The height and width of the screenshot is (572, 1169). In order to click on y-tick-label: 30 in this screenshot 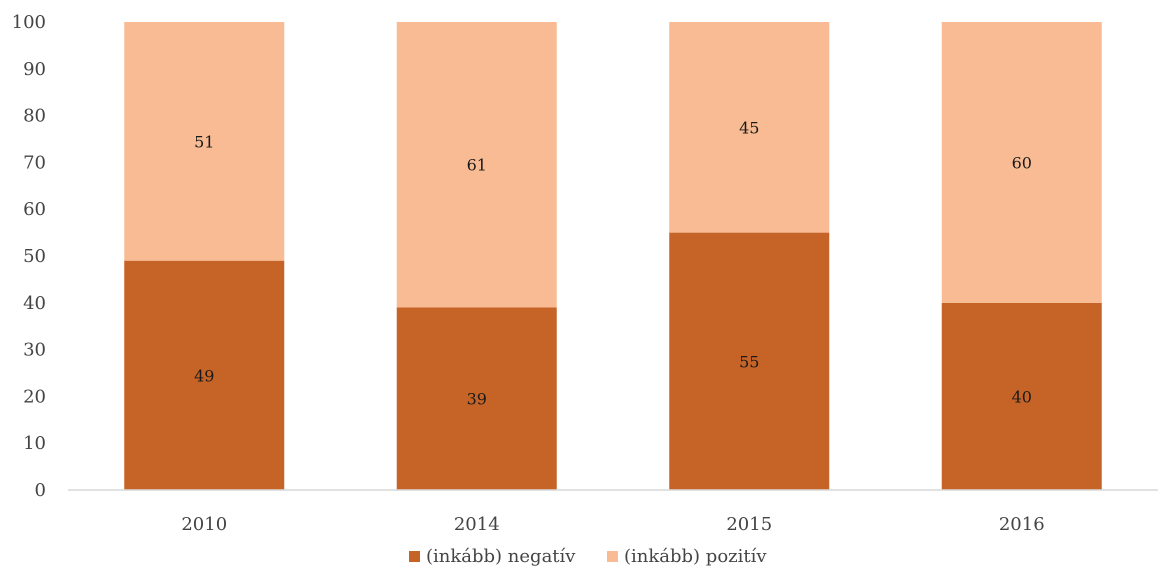, I will do `click(34, 350)`.